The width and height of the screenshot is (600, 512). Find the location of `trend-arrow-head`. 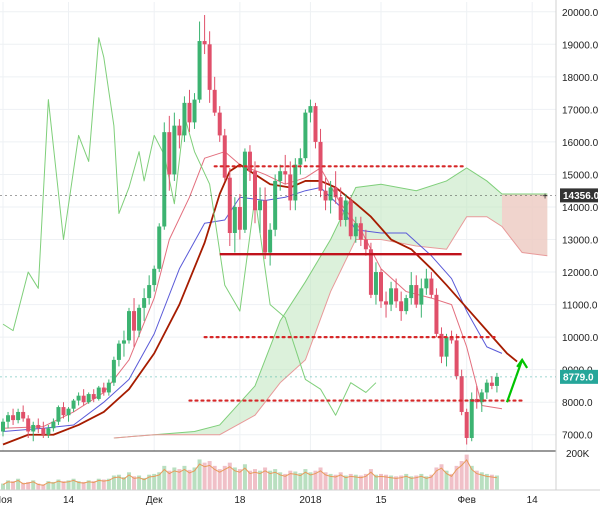

trend-arrow-head is located at coordinates (522, 363).